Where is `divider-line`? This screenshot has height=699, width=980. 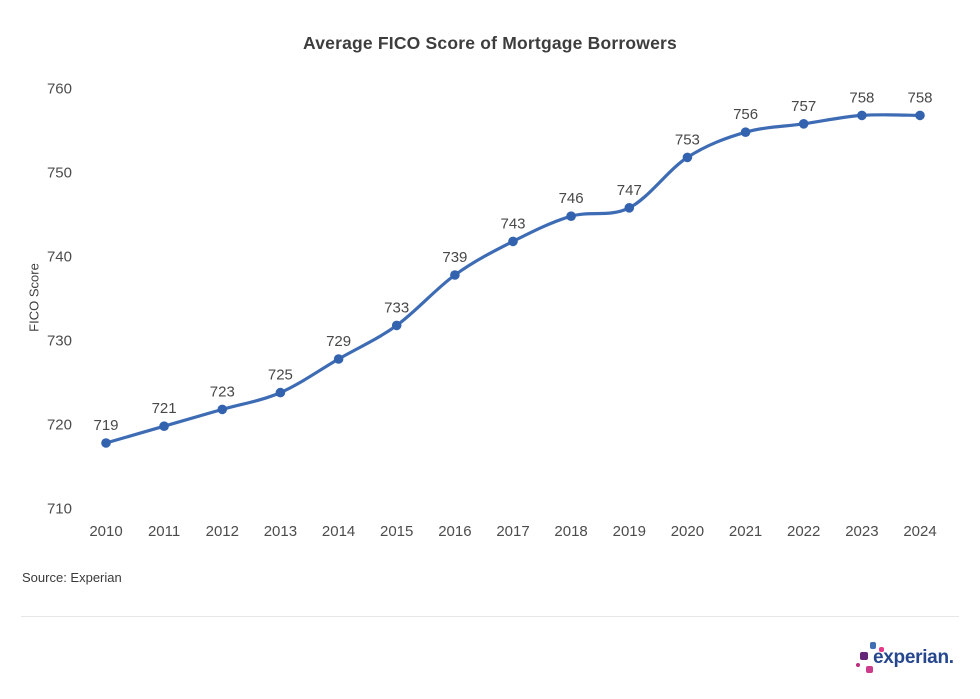
divider-line is located at coordinates (490, 616).